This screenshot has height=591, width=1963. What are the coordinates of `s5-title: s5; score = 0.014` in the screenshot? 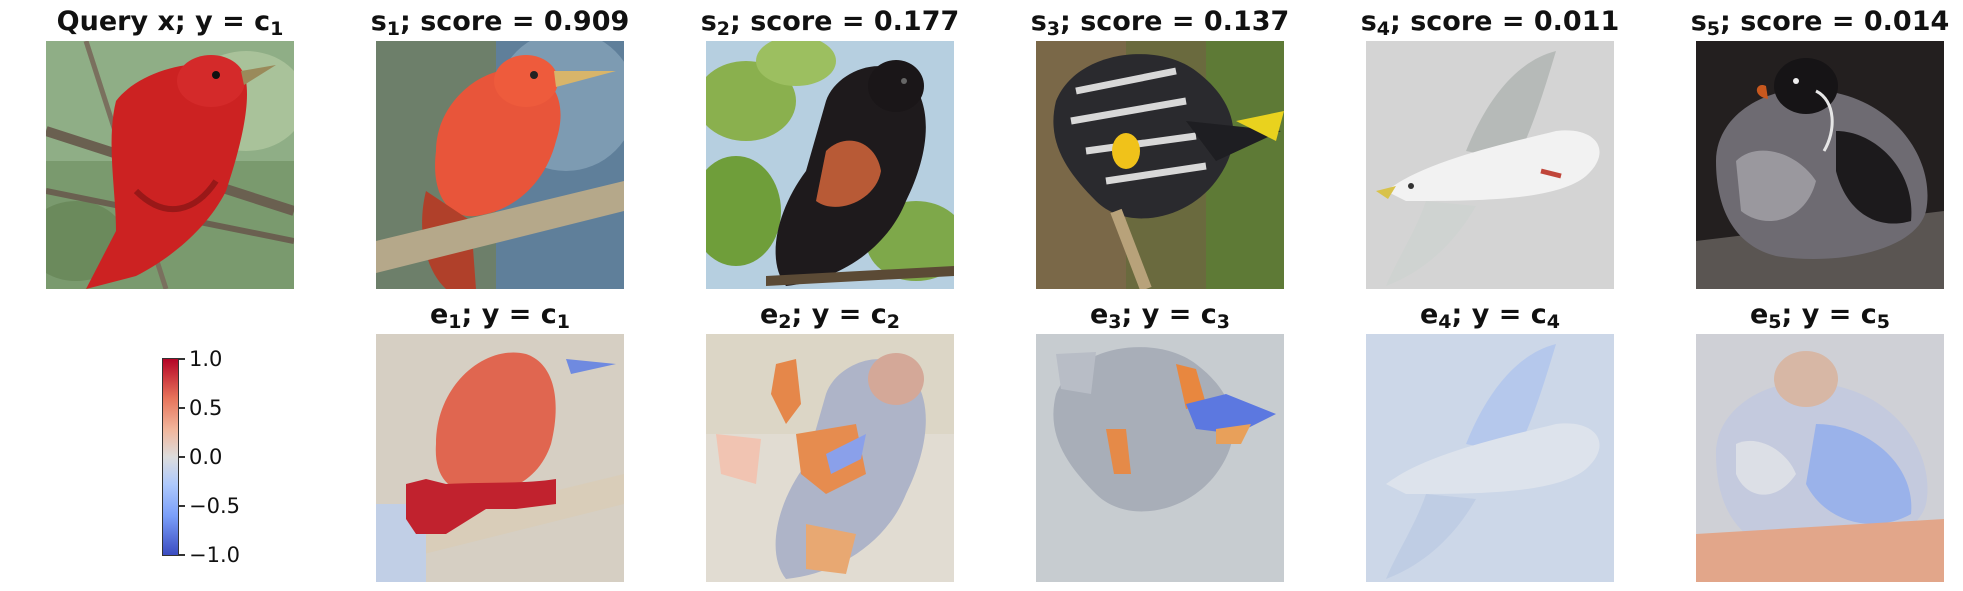 It's located at (1820, 23).